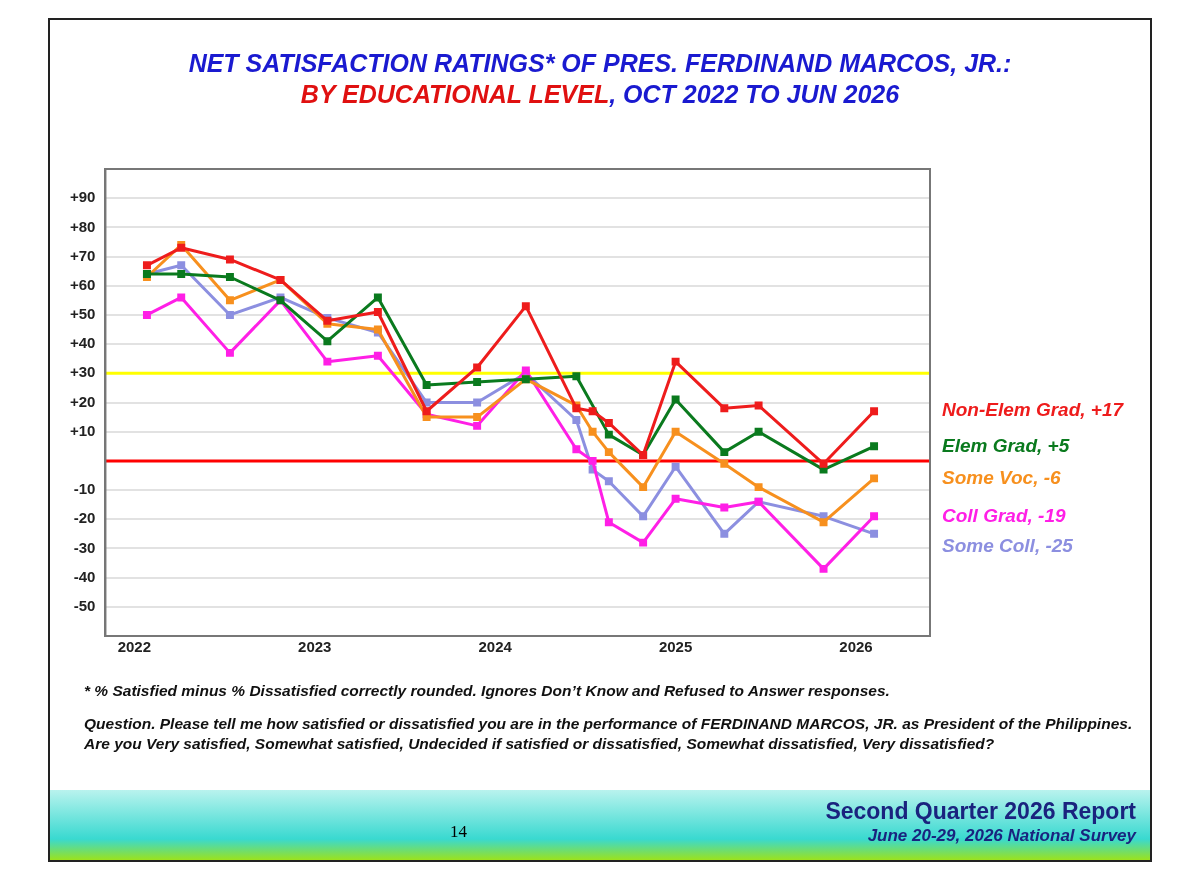 This screenshot has height=891, width=1199. I want to click on y-tick-label: +60, so click(82, 284).